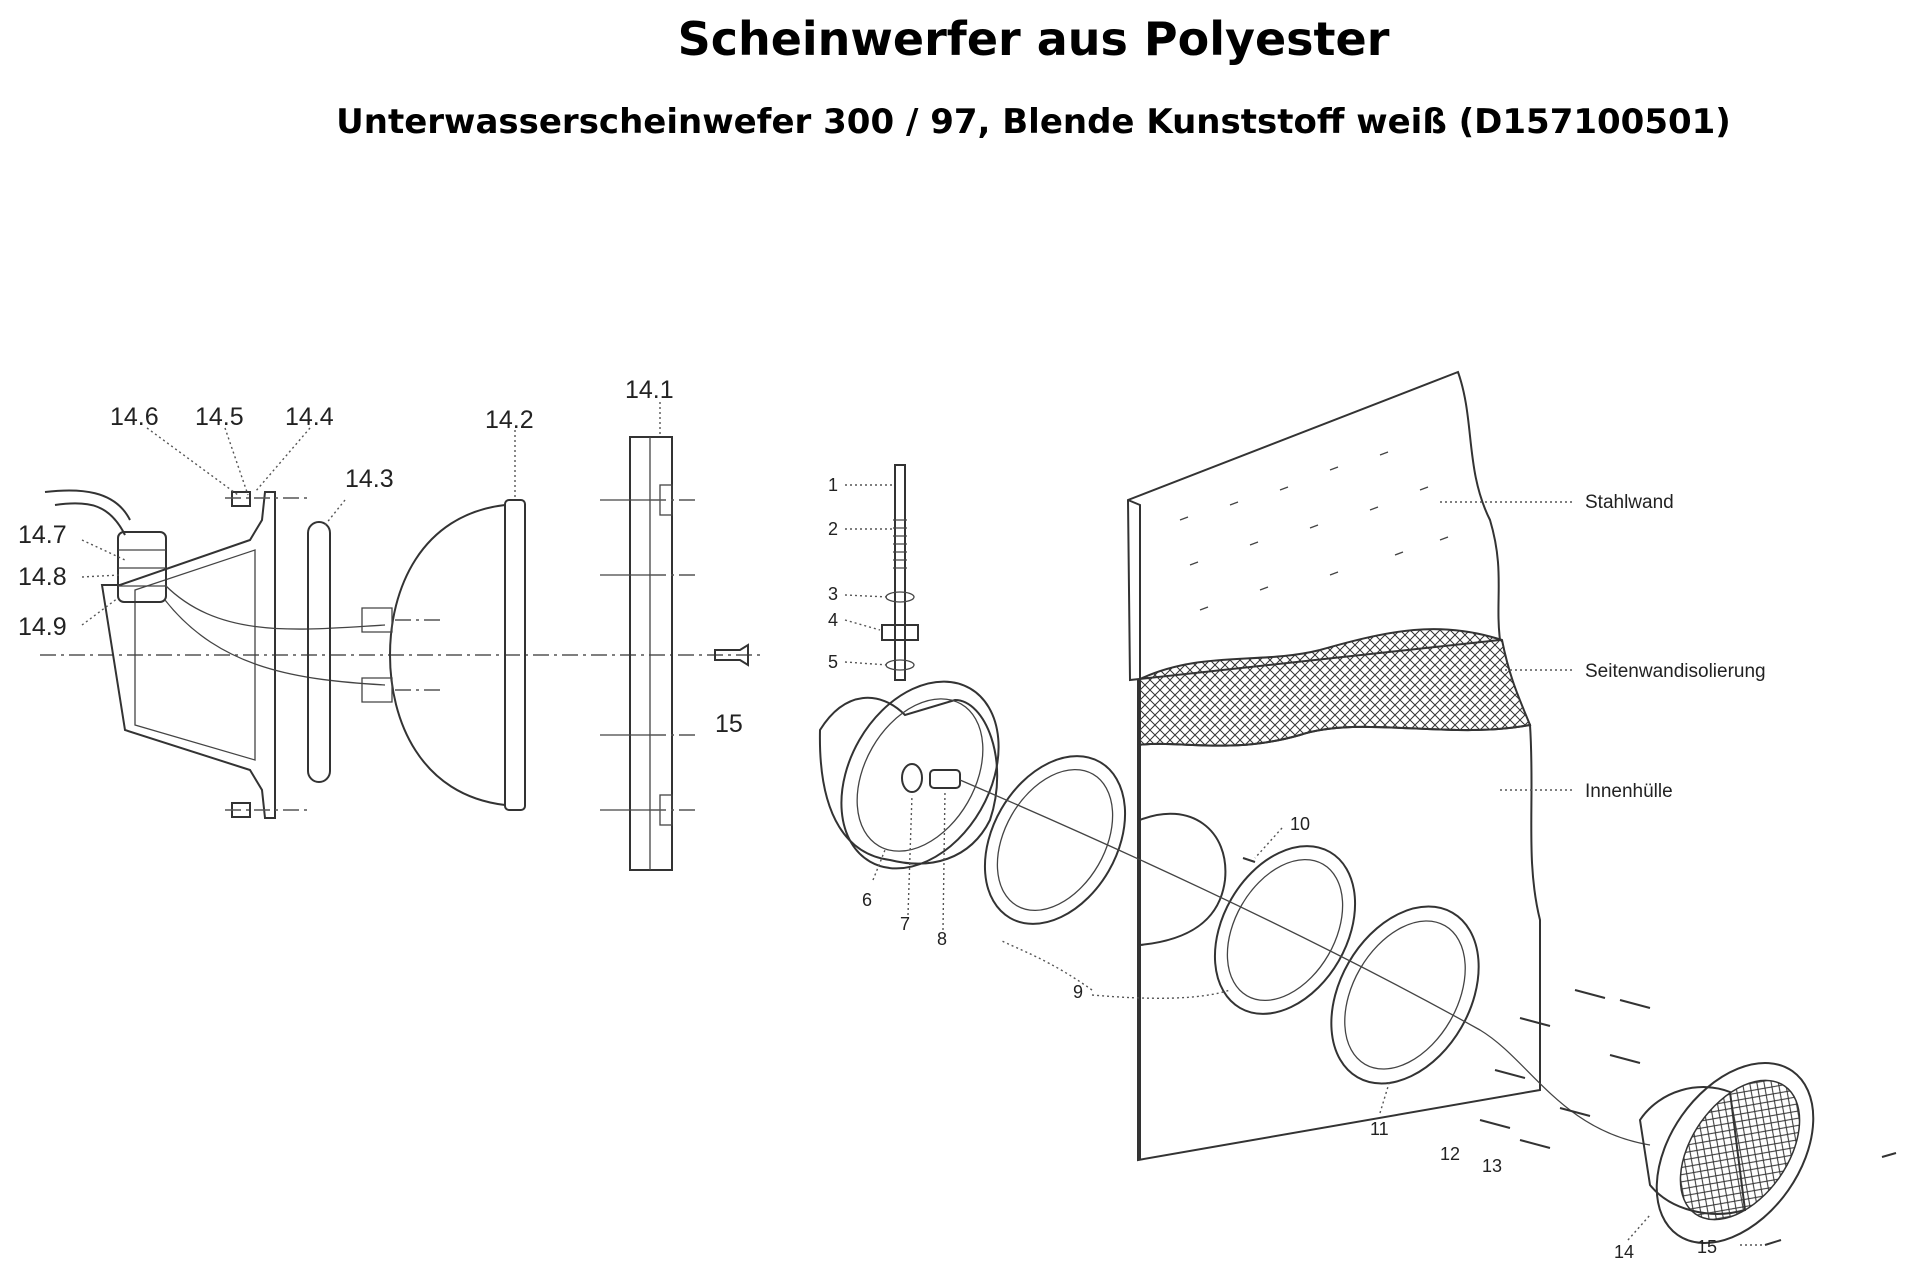 The height and width of the screenshot is (1280, 1914). Describe the element at coordinates (729, 724) in the screenshot. I see `label-15-left: 15` at that location.